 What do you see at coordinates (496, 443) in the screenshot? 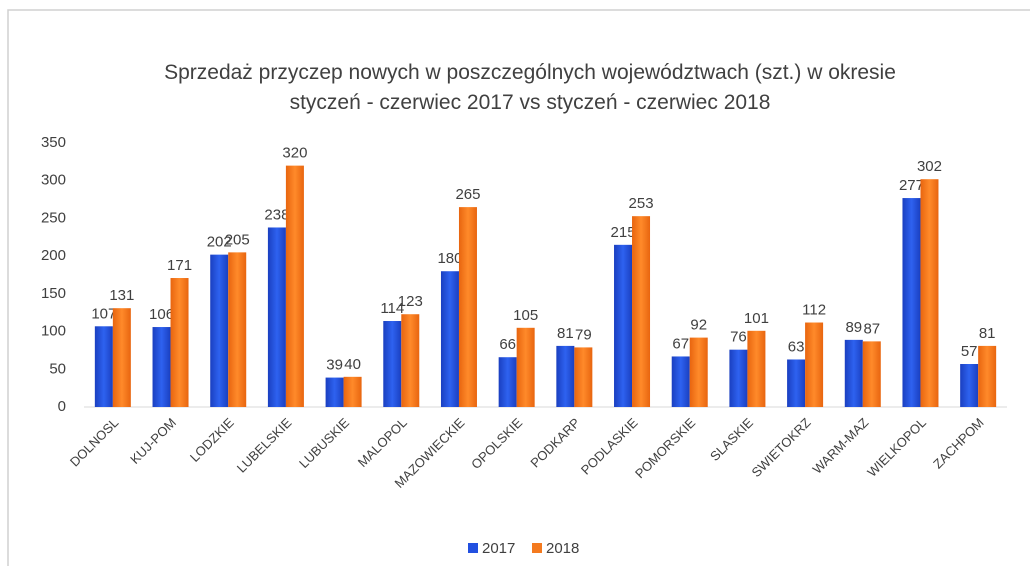
I see `x-tick-label: OPOLSKIE` at bounding box center [496, 443].